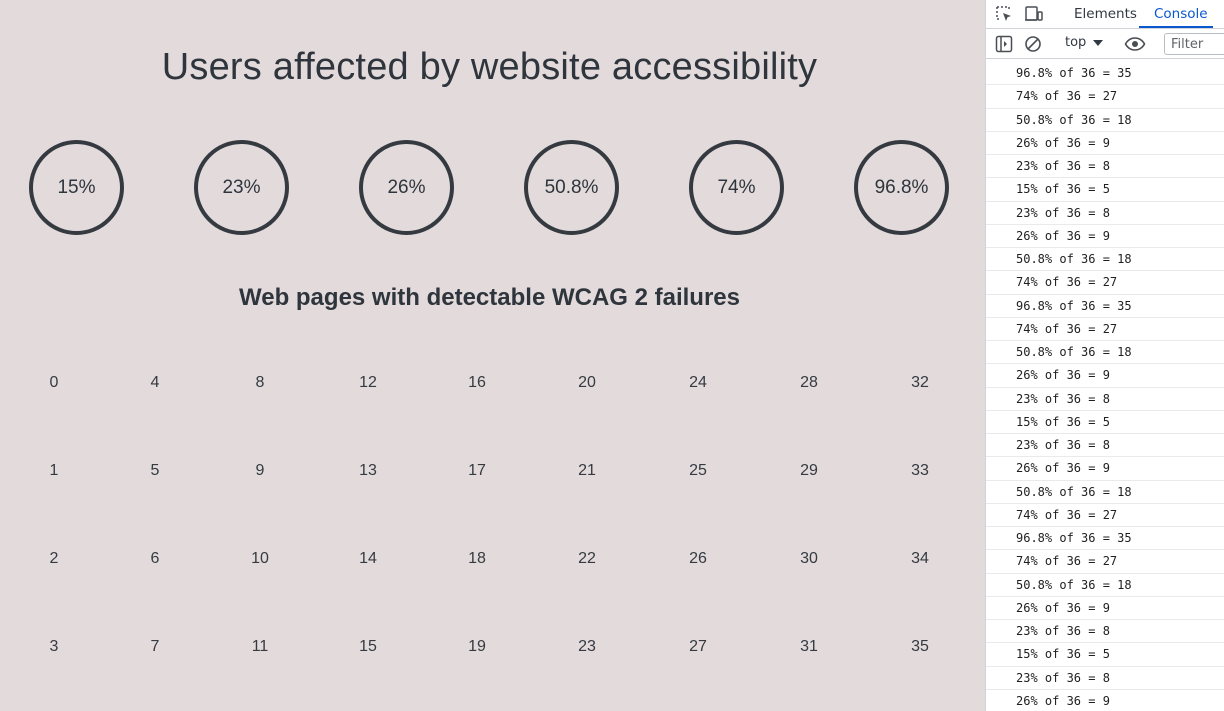 This screenshot has height=711, width=1224. Describe the element at coordinates (260, 558) in the screenshot. I see `grid-number: 10` at that location.